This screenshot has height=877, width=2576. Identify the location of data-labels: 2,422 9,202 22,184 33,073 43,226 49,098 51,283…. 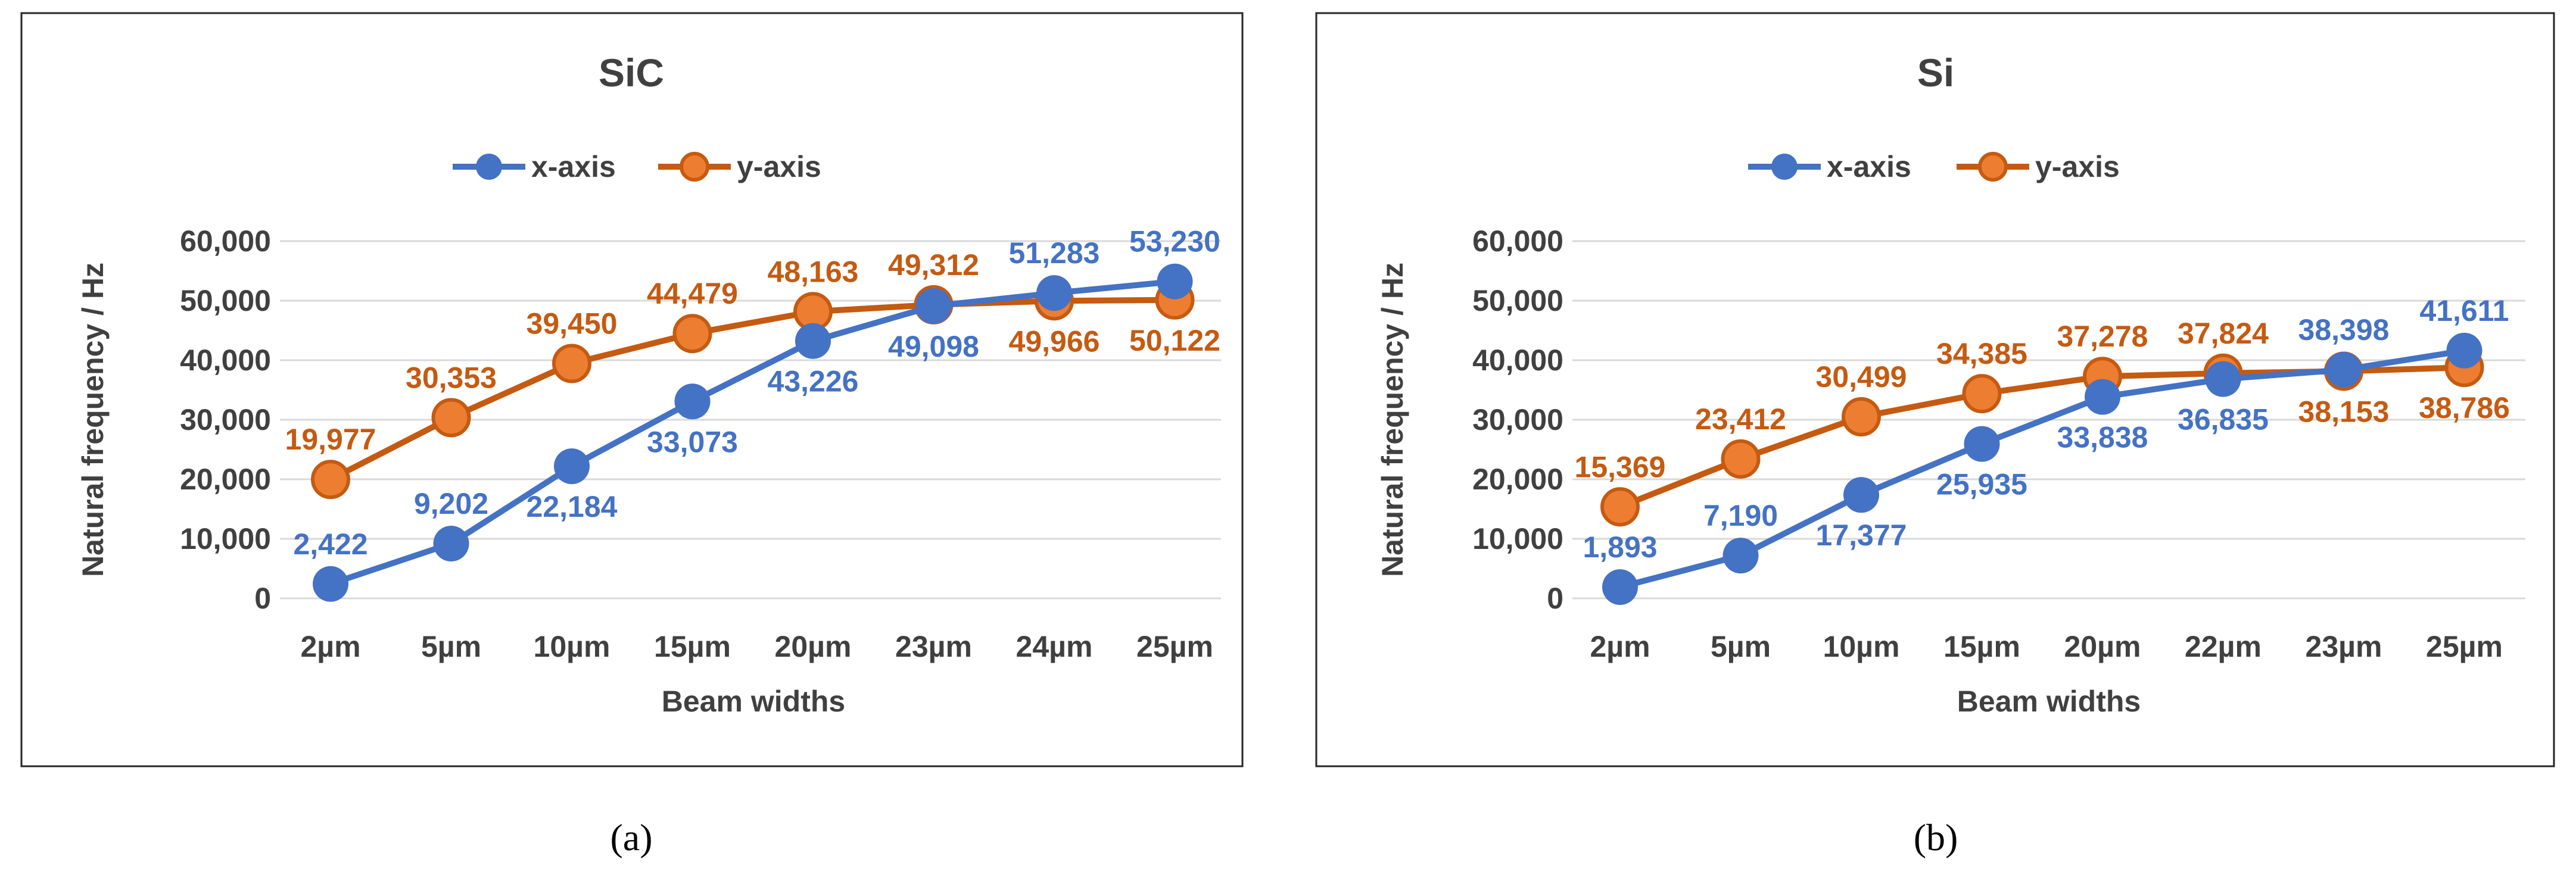
(752, 393).